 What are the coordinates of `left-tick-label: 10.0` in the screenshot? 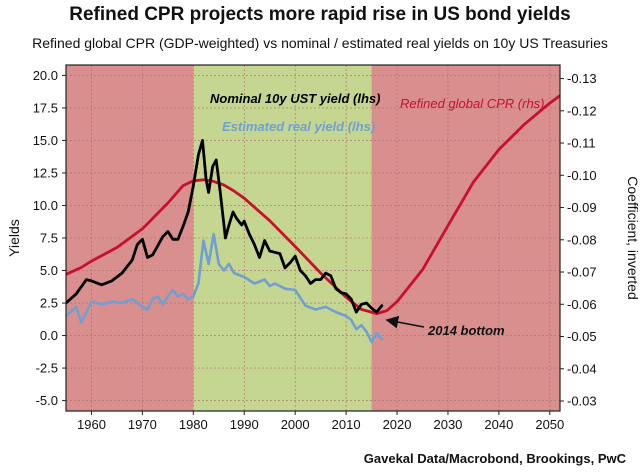 It's located at (45, 205).